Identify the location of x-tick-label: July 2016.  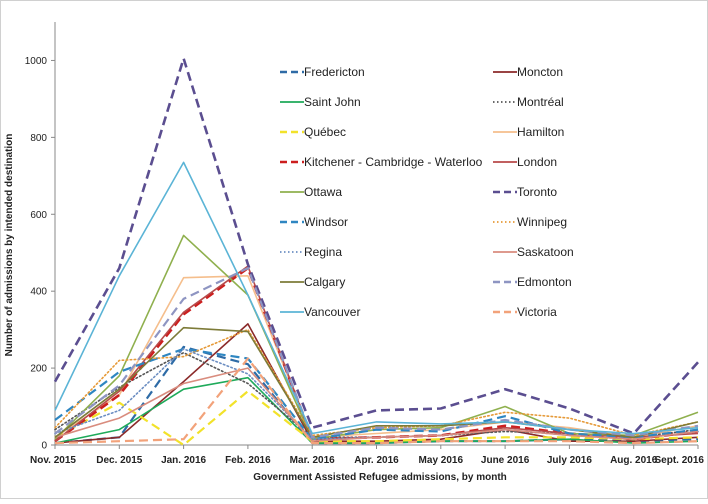
(569, 460).